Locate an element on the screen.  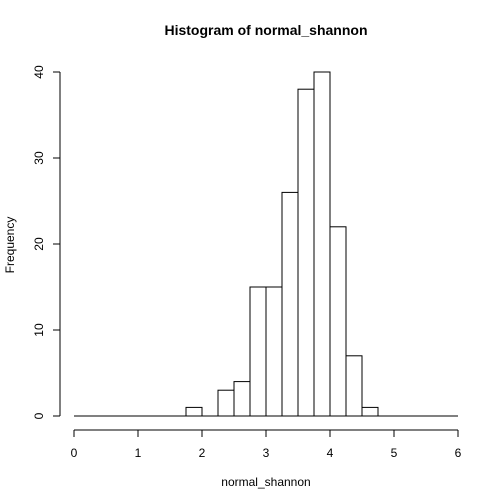
y-axis: 0 10 20 30 40 is located at coordinates (46, 242).